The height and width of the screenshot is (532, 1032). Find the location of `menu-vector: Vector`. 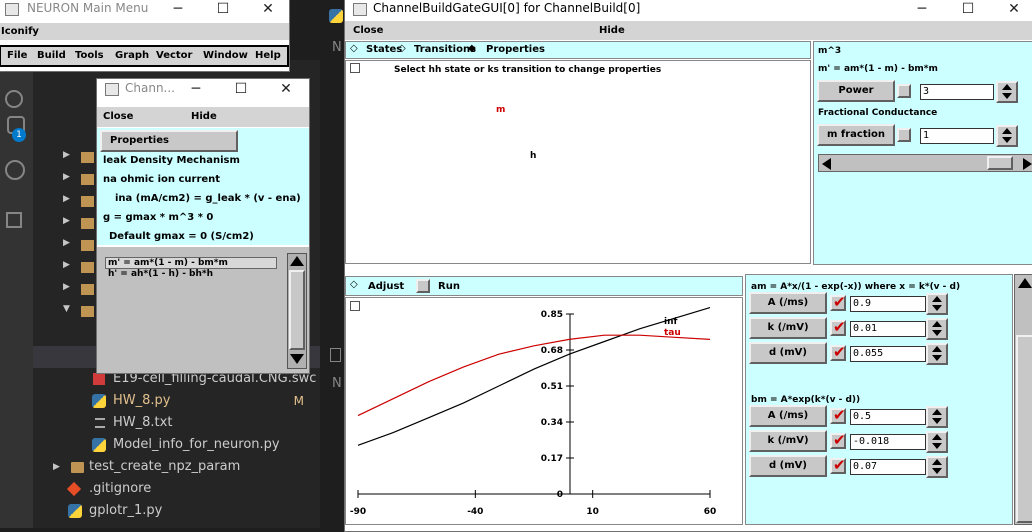

menu-vector: Vector is located at coordinates (174, 55).